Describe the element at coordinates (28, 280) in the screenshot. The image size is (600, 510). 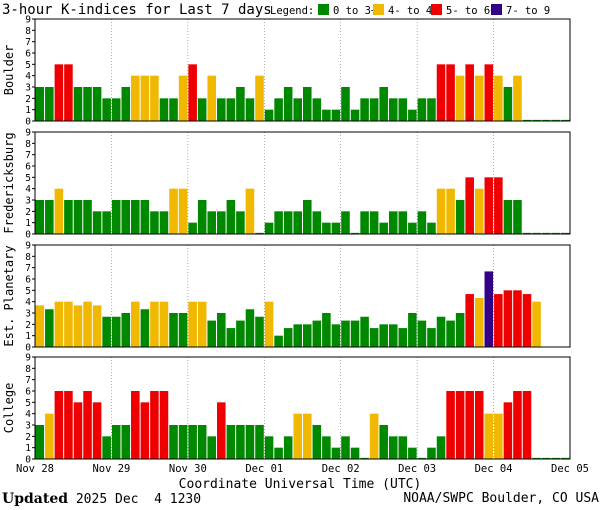
I see `y-tick-label: 6` at that location.